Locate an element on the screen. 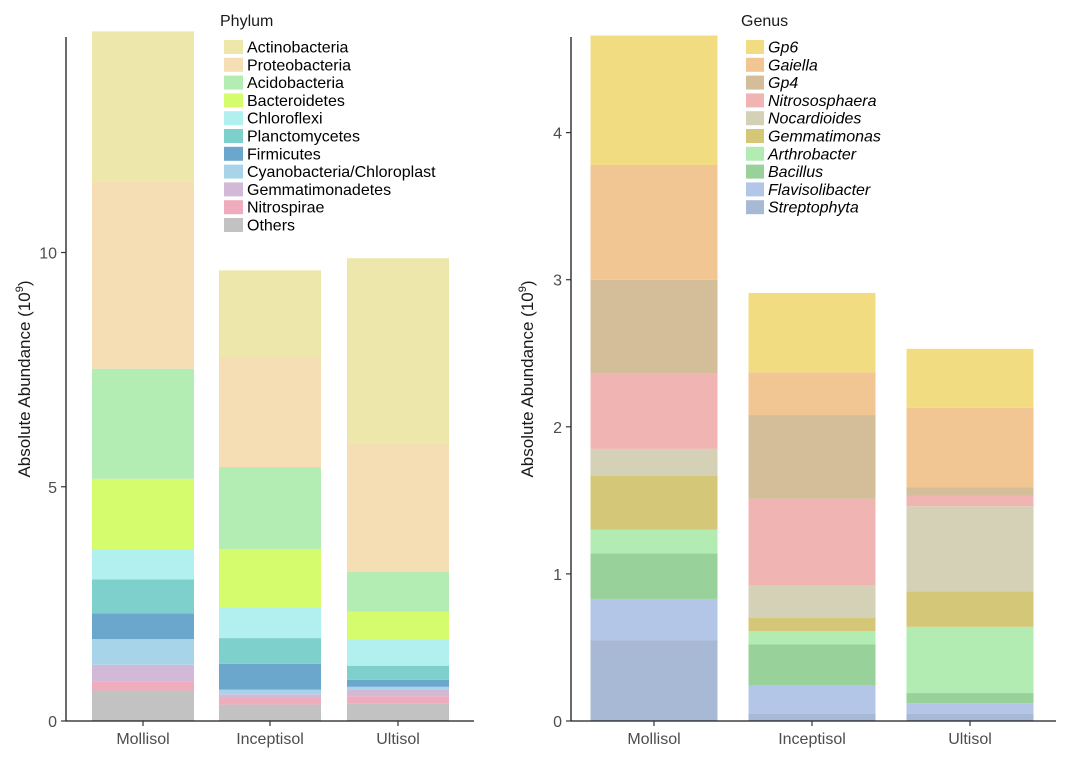 Image resolution: width=1080 pixels, height=770 pixels. genus-bar-mollisol-gaiella is located at coordinates (654, 222).